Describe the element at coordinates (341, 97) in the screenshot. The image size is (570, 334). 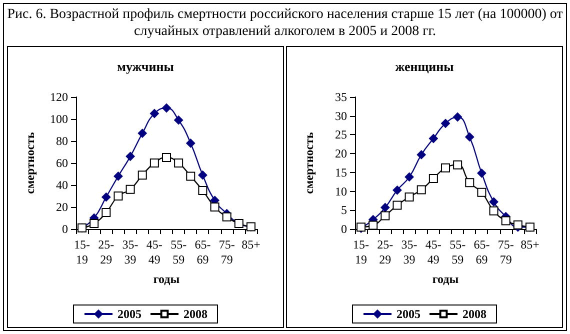
I see `y-tick-label: 35` at that location.